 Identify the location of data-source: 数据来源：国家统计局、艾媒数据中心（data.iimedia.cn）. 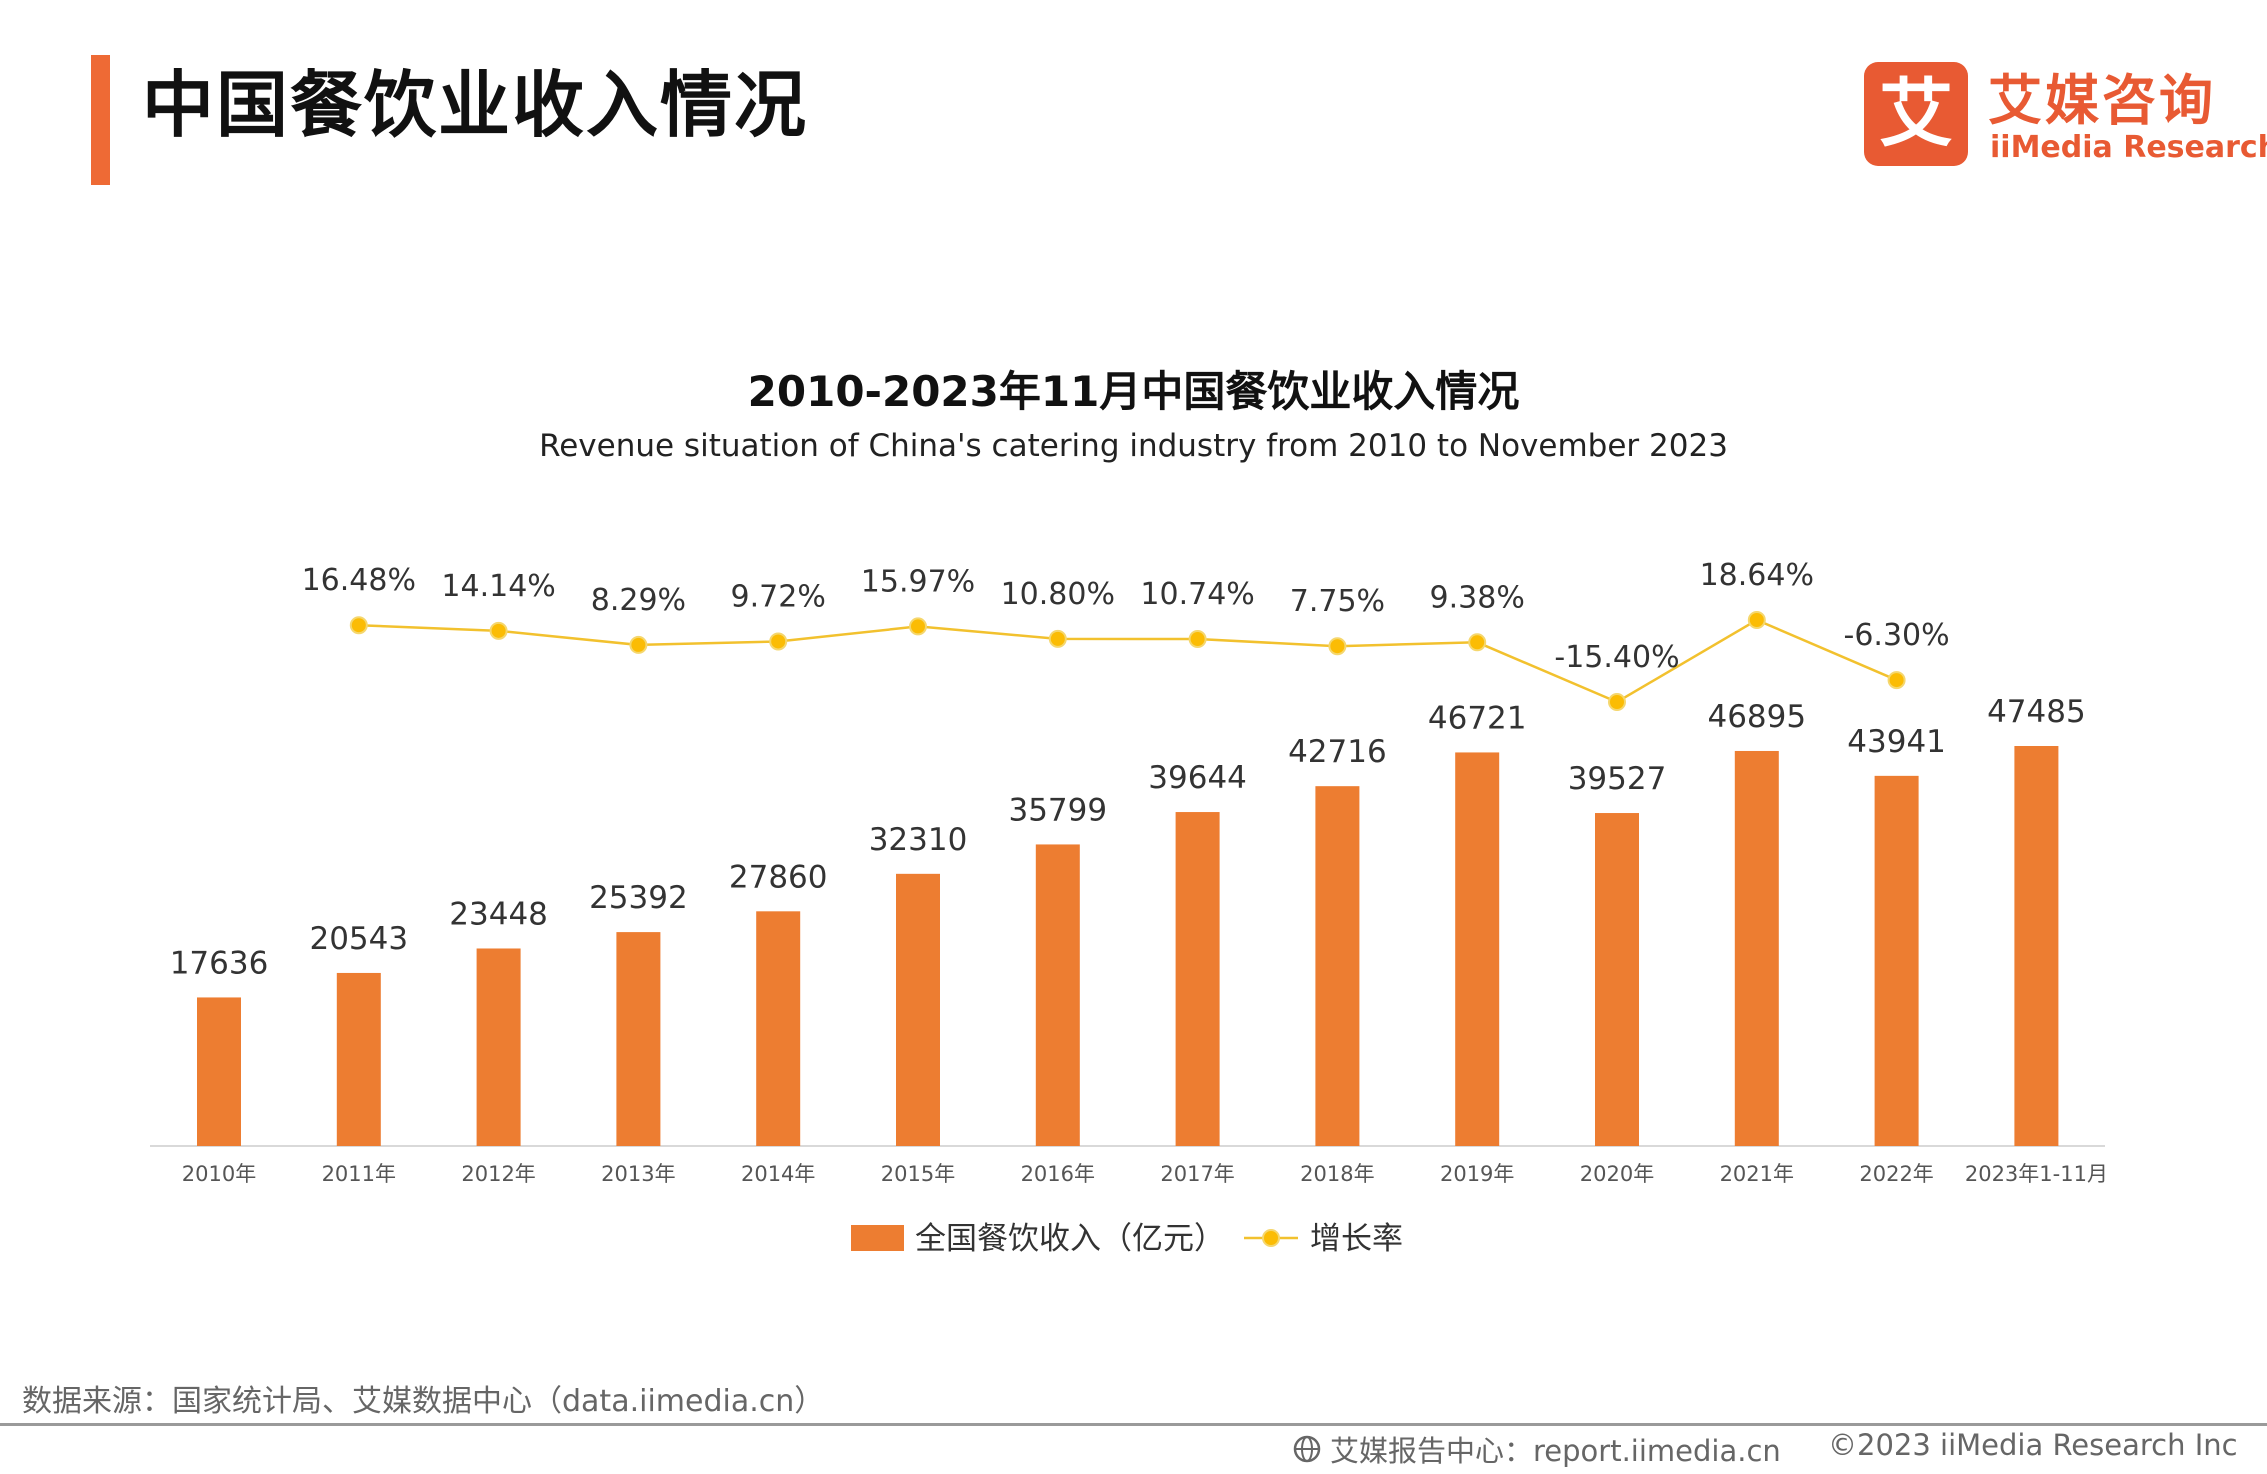
(423, 1401).